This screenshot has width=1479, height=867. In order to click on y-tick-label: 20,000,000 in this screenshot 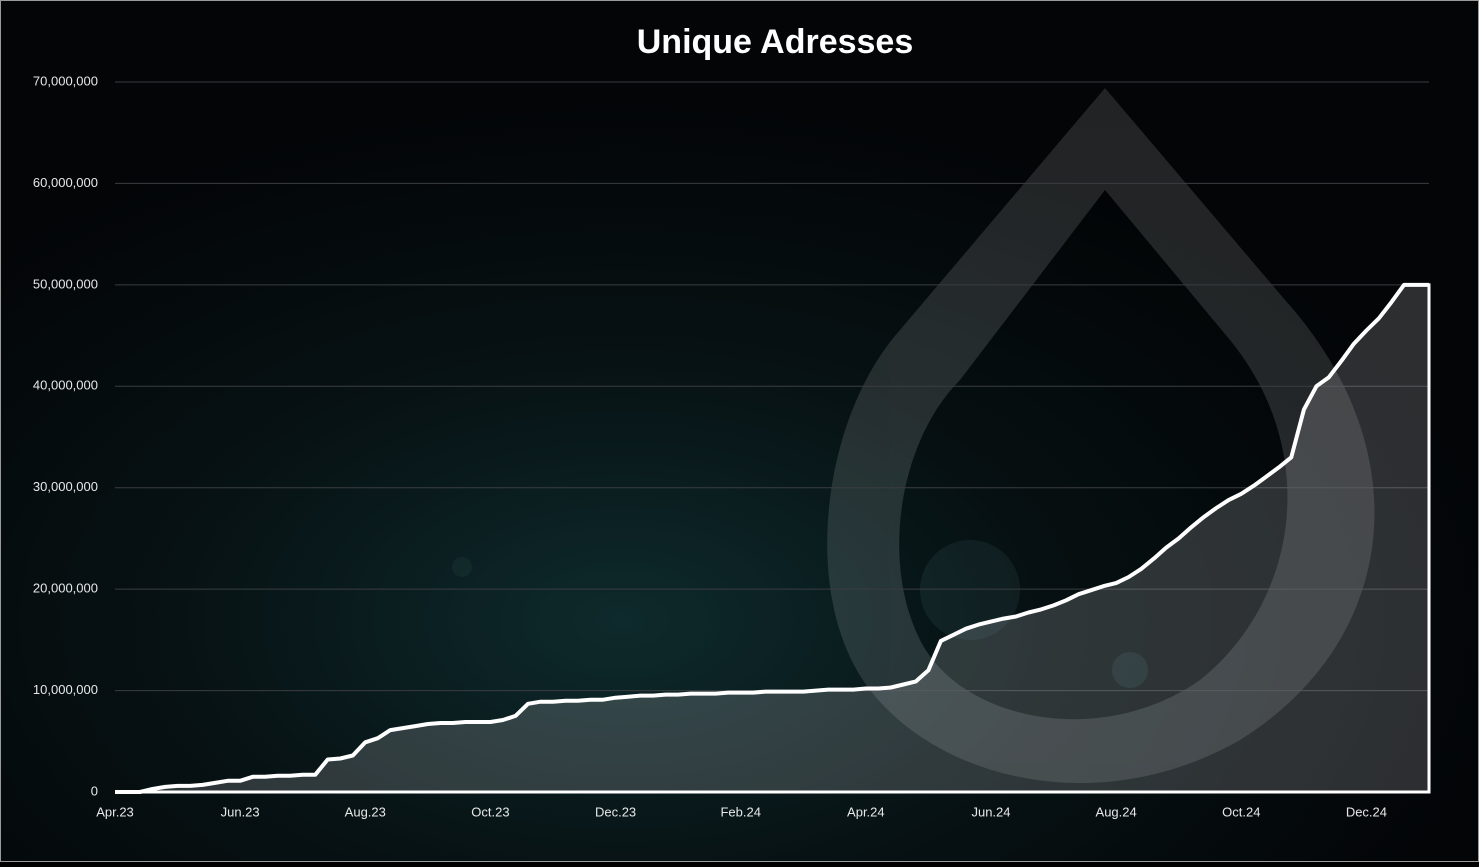, I will do `click(65, 588)`.